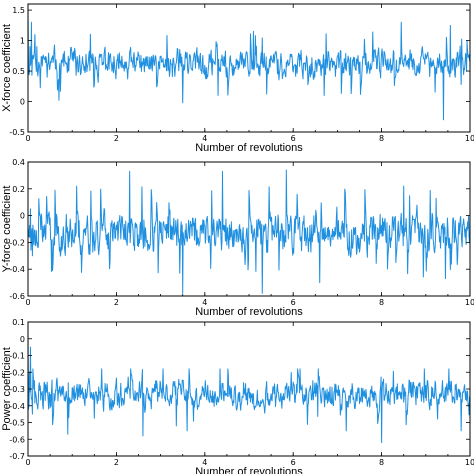 The width and height of the screenshot is (474, 474). What do you see at coordinates (17, 356) in the screenshot?
I see `y-tick-label: -0.1` at bounding box center [17, 356].